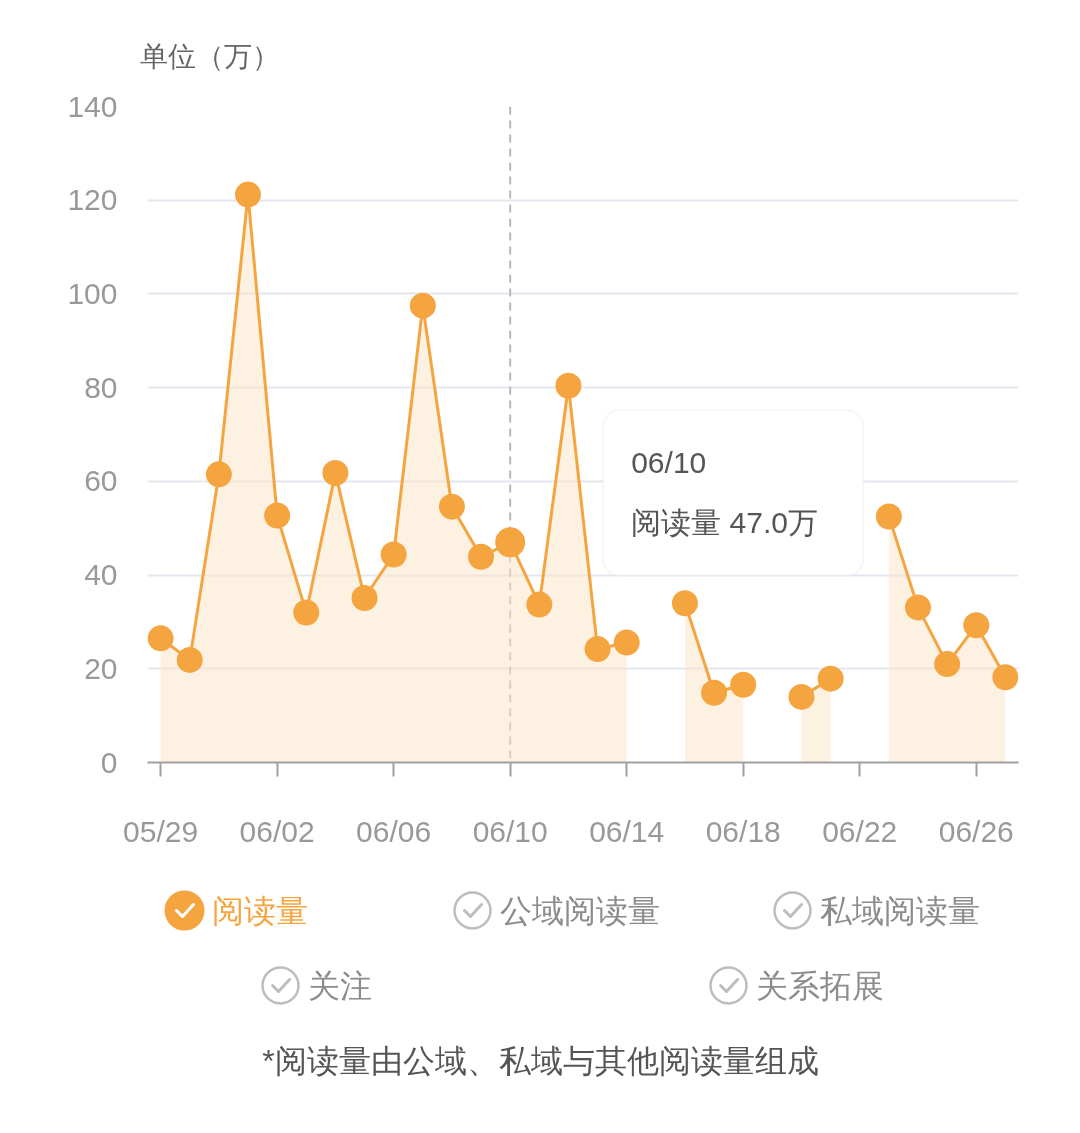 The width and height of the screenshot is (1080, 1133). I want to click on y-tick-label: 80, so click(101, 387).